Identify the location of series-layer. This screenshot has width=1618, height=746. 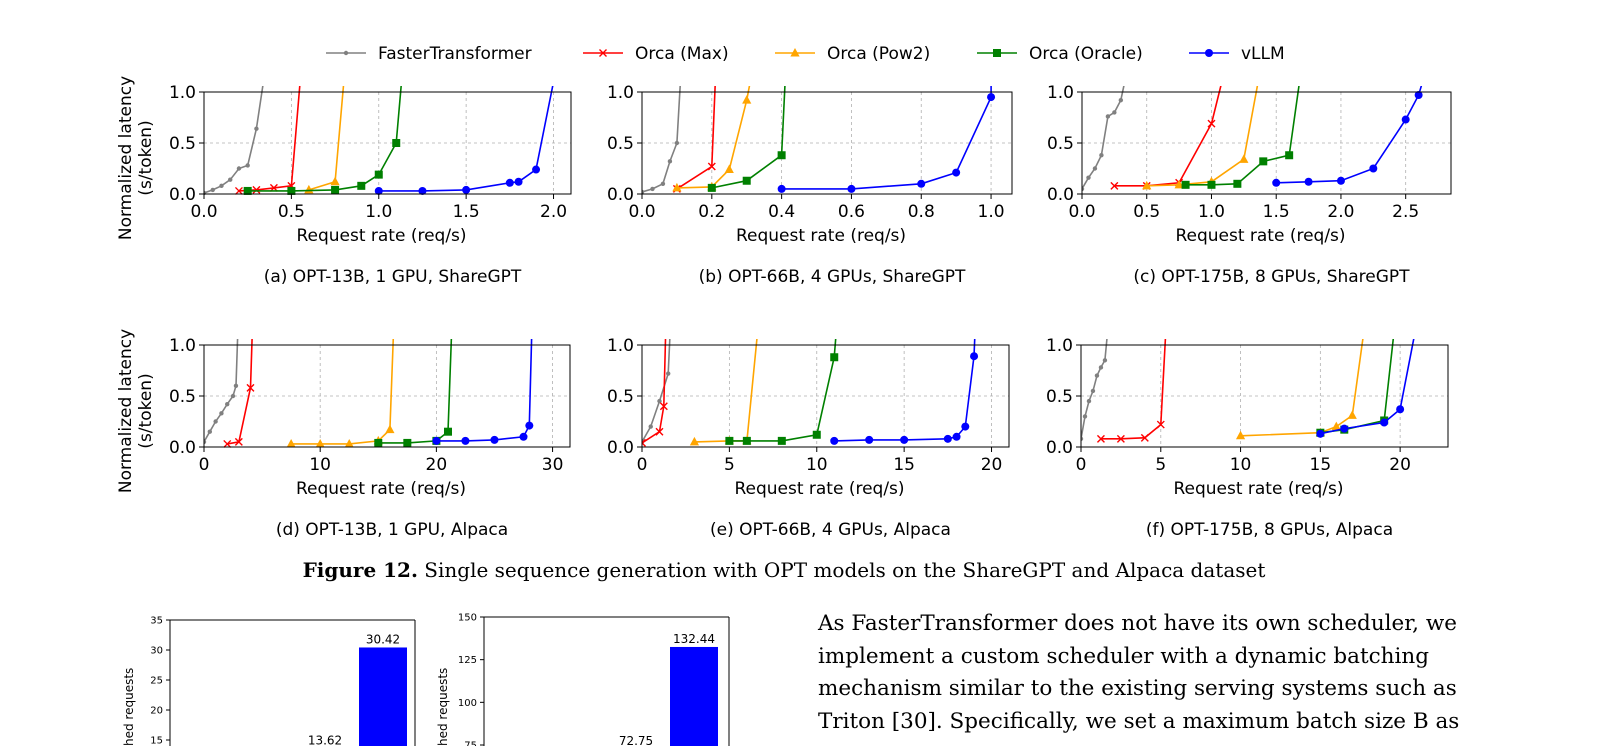
(1252, 139).